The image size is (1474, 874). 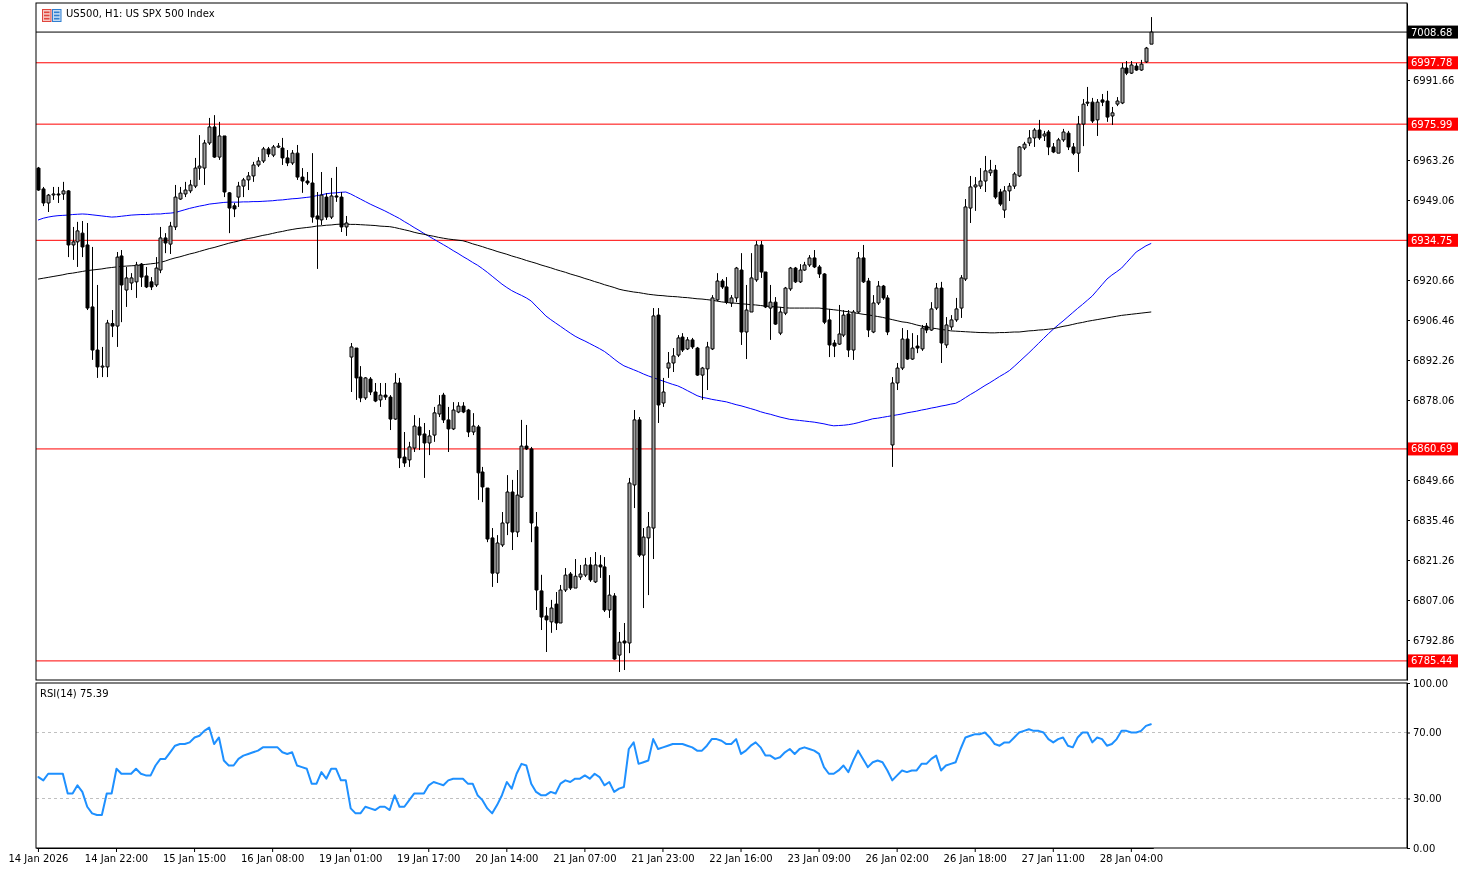 What do you see at coordinates (1131, 859) in the screenshot?
I see `x-tick-label: 28 Jan 04:00` at bounding box center [1131, 859].